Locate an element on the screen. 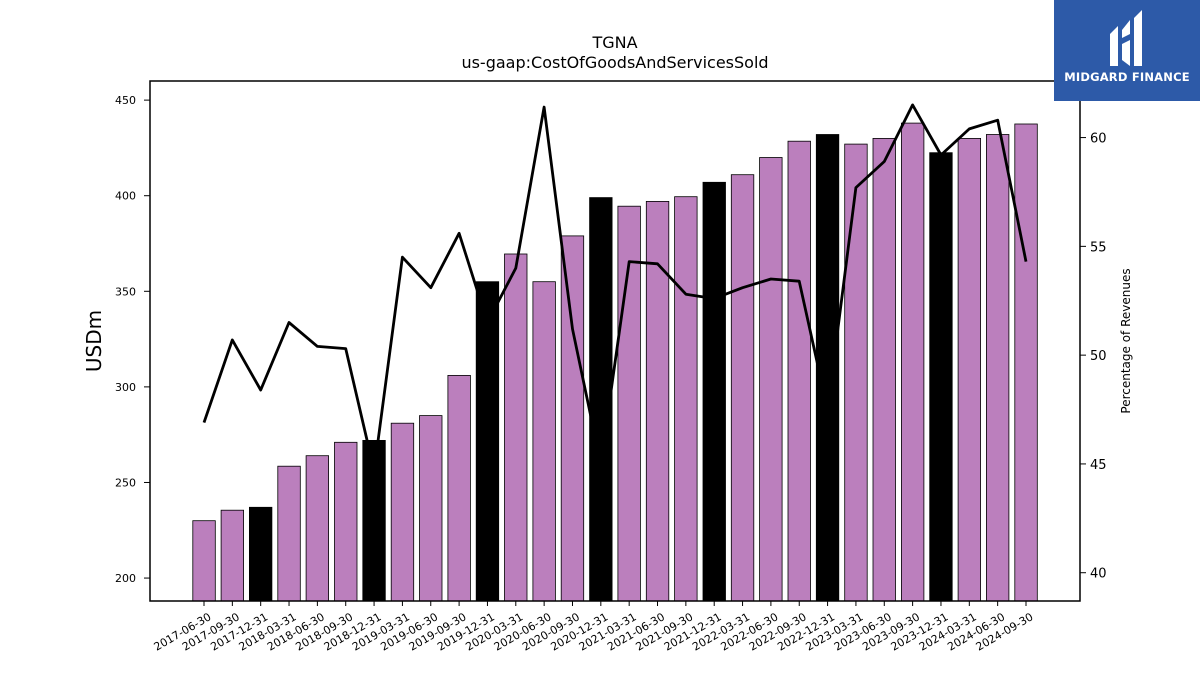 Image resolution: width=1200 pixels, height=675 pixels. y2-tick-label: 55 is located at coordinates (1098, 247).